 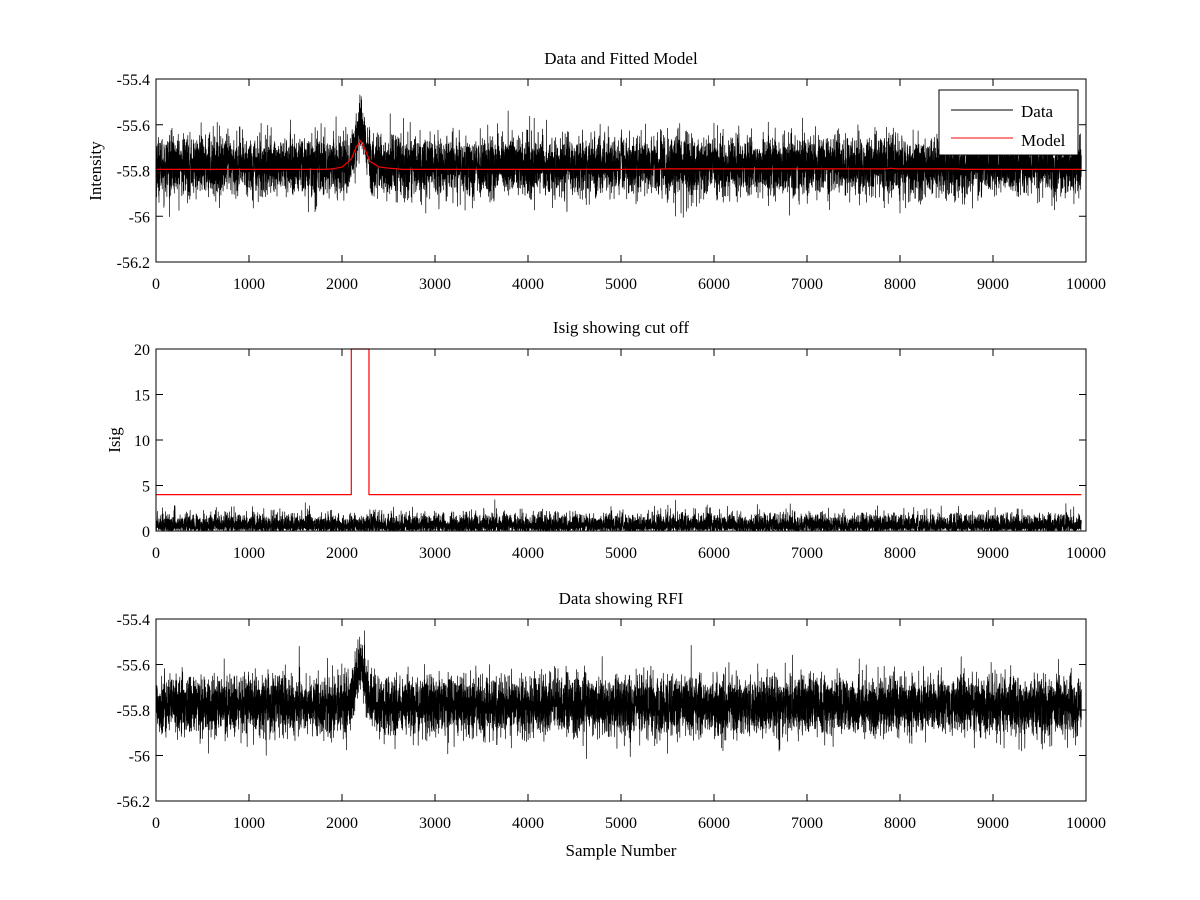 I want to click on y-tick-label: 0, so click(x=146, y=532).